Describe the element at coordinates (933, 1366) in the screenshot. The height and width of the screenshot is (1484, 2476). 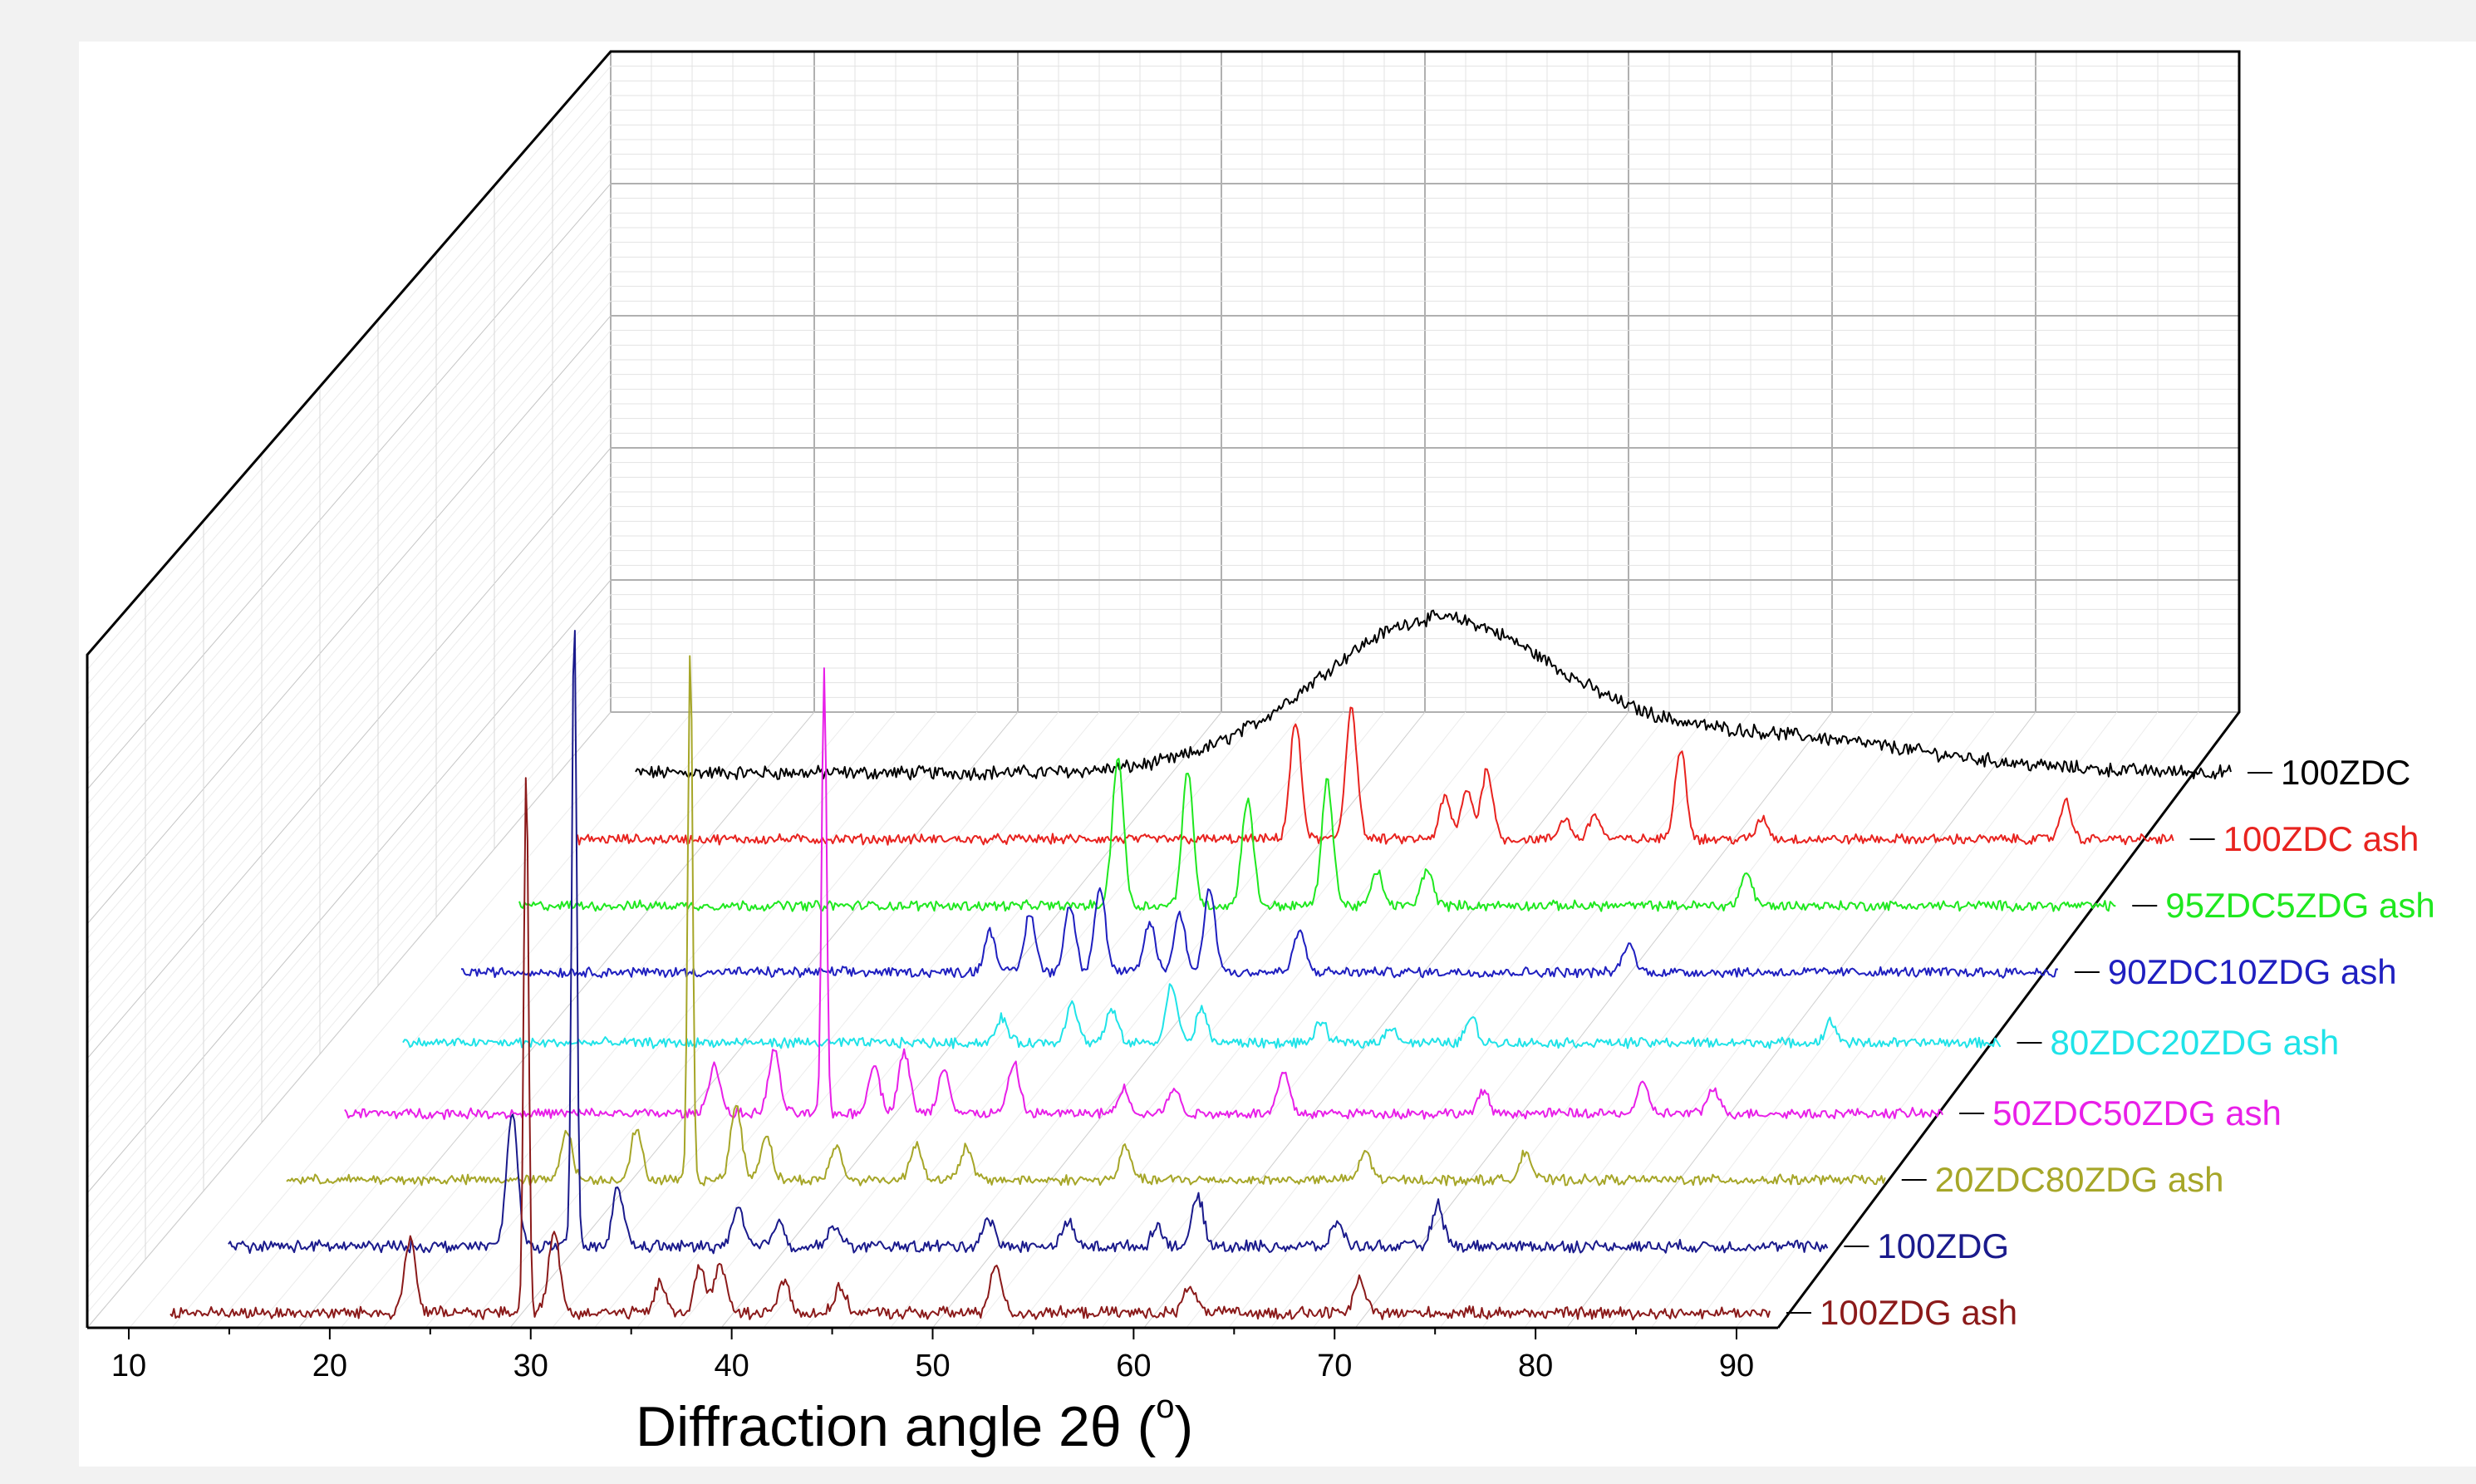
I see `x-tick-label: 50` at that location.